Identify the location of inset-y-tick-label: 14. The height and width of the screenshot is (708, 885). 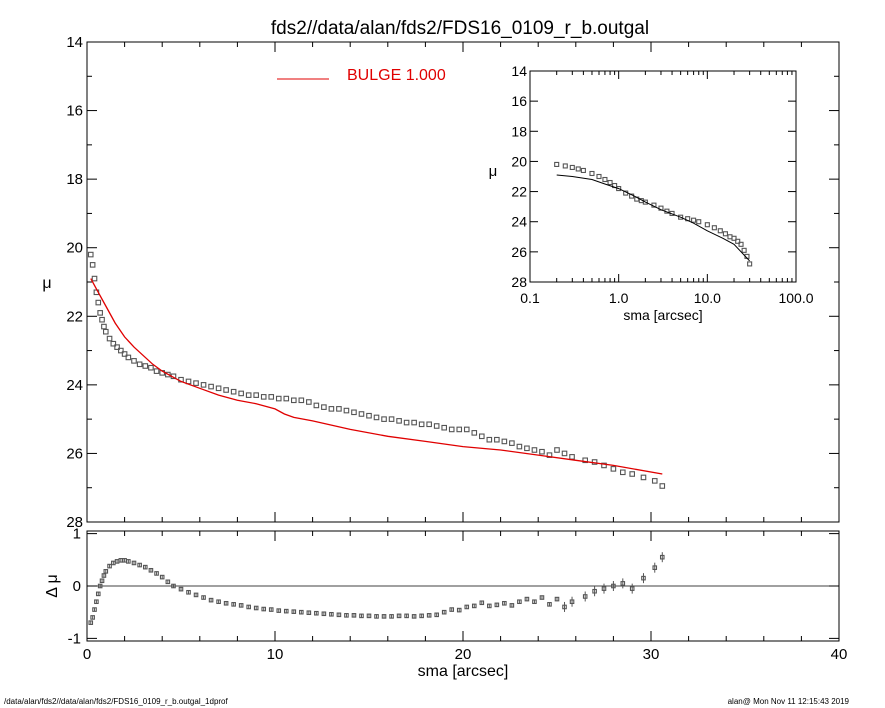
(519, 71).